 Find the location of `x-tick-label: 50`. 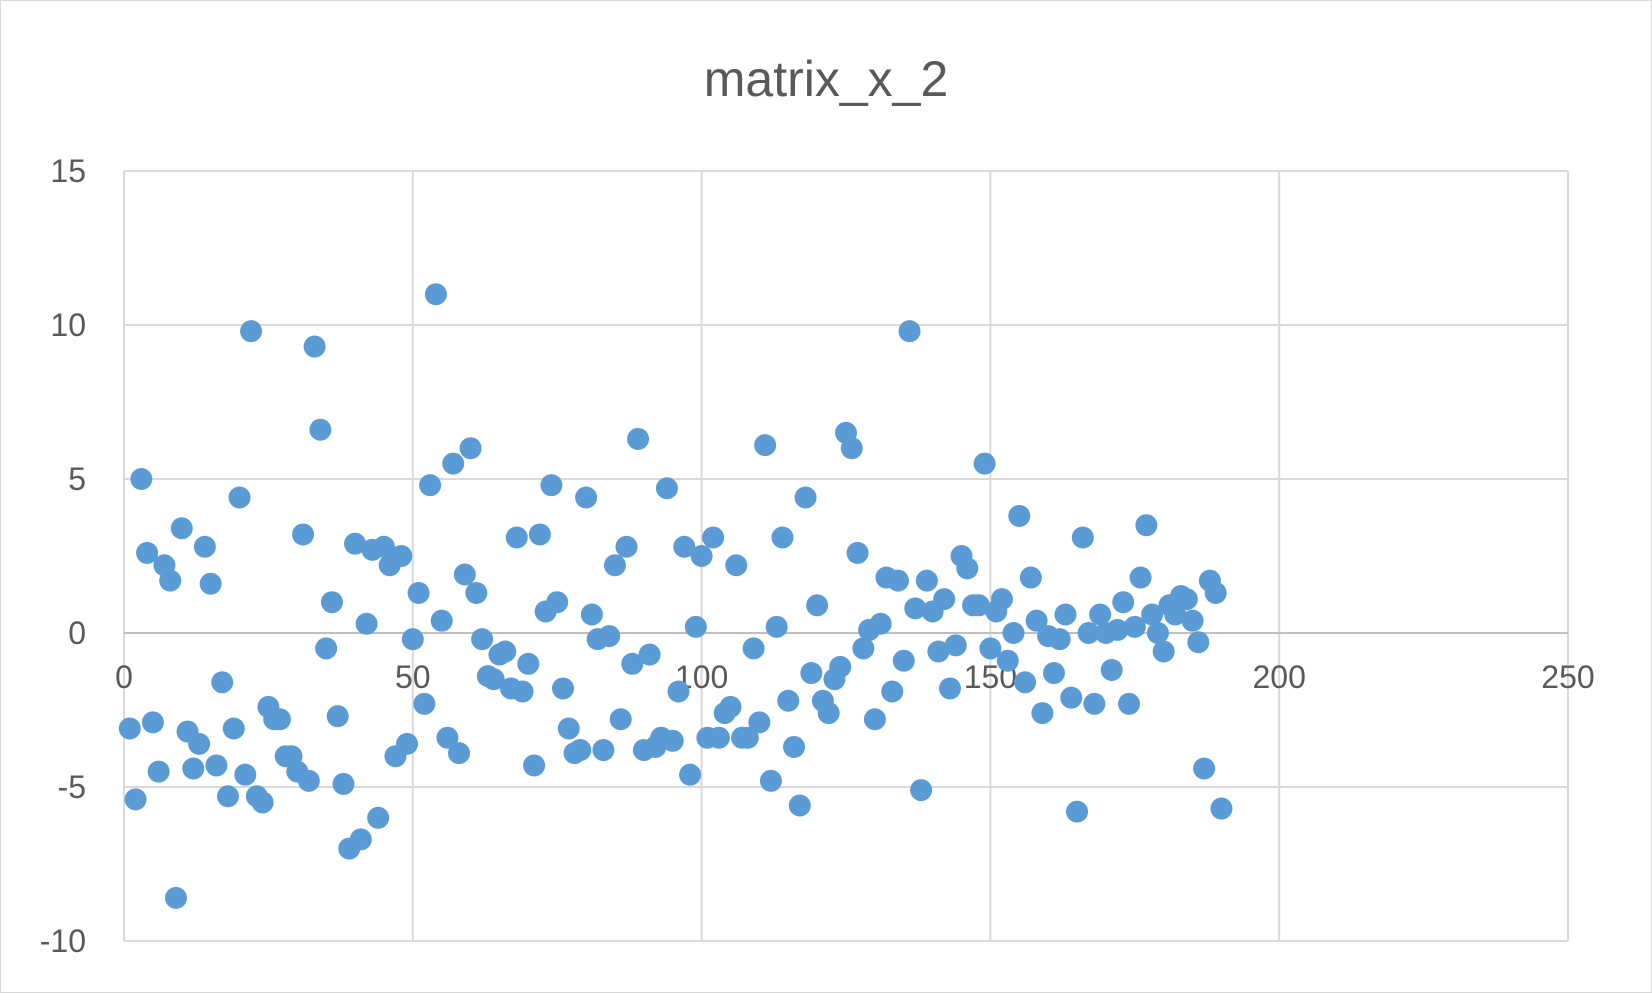

x-tick-label: 50 is located at coordinates (413, 677).